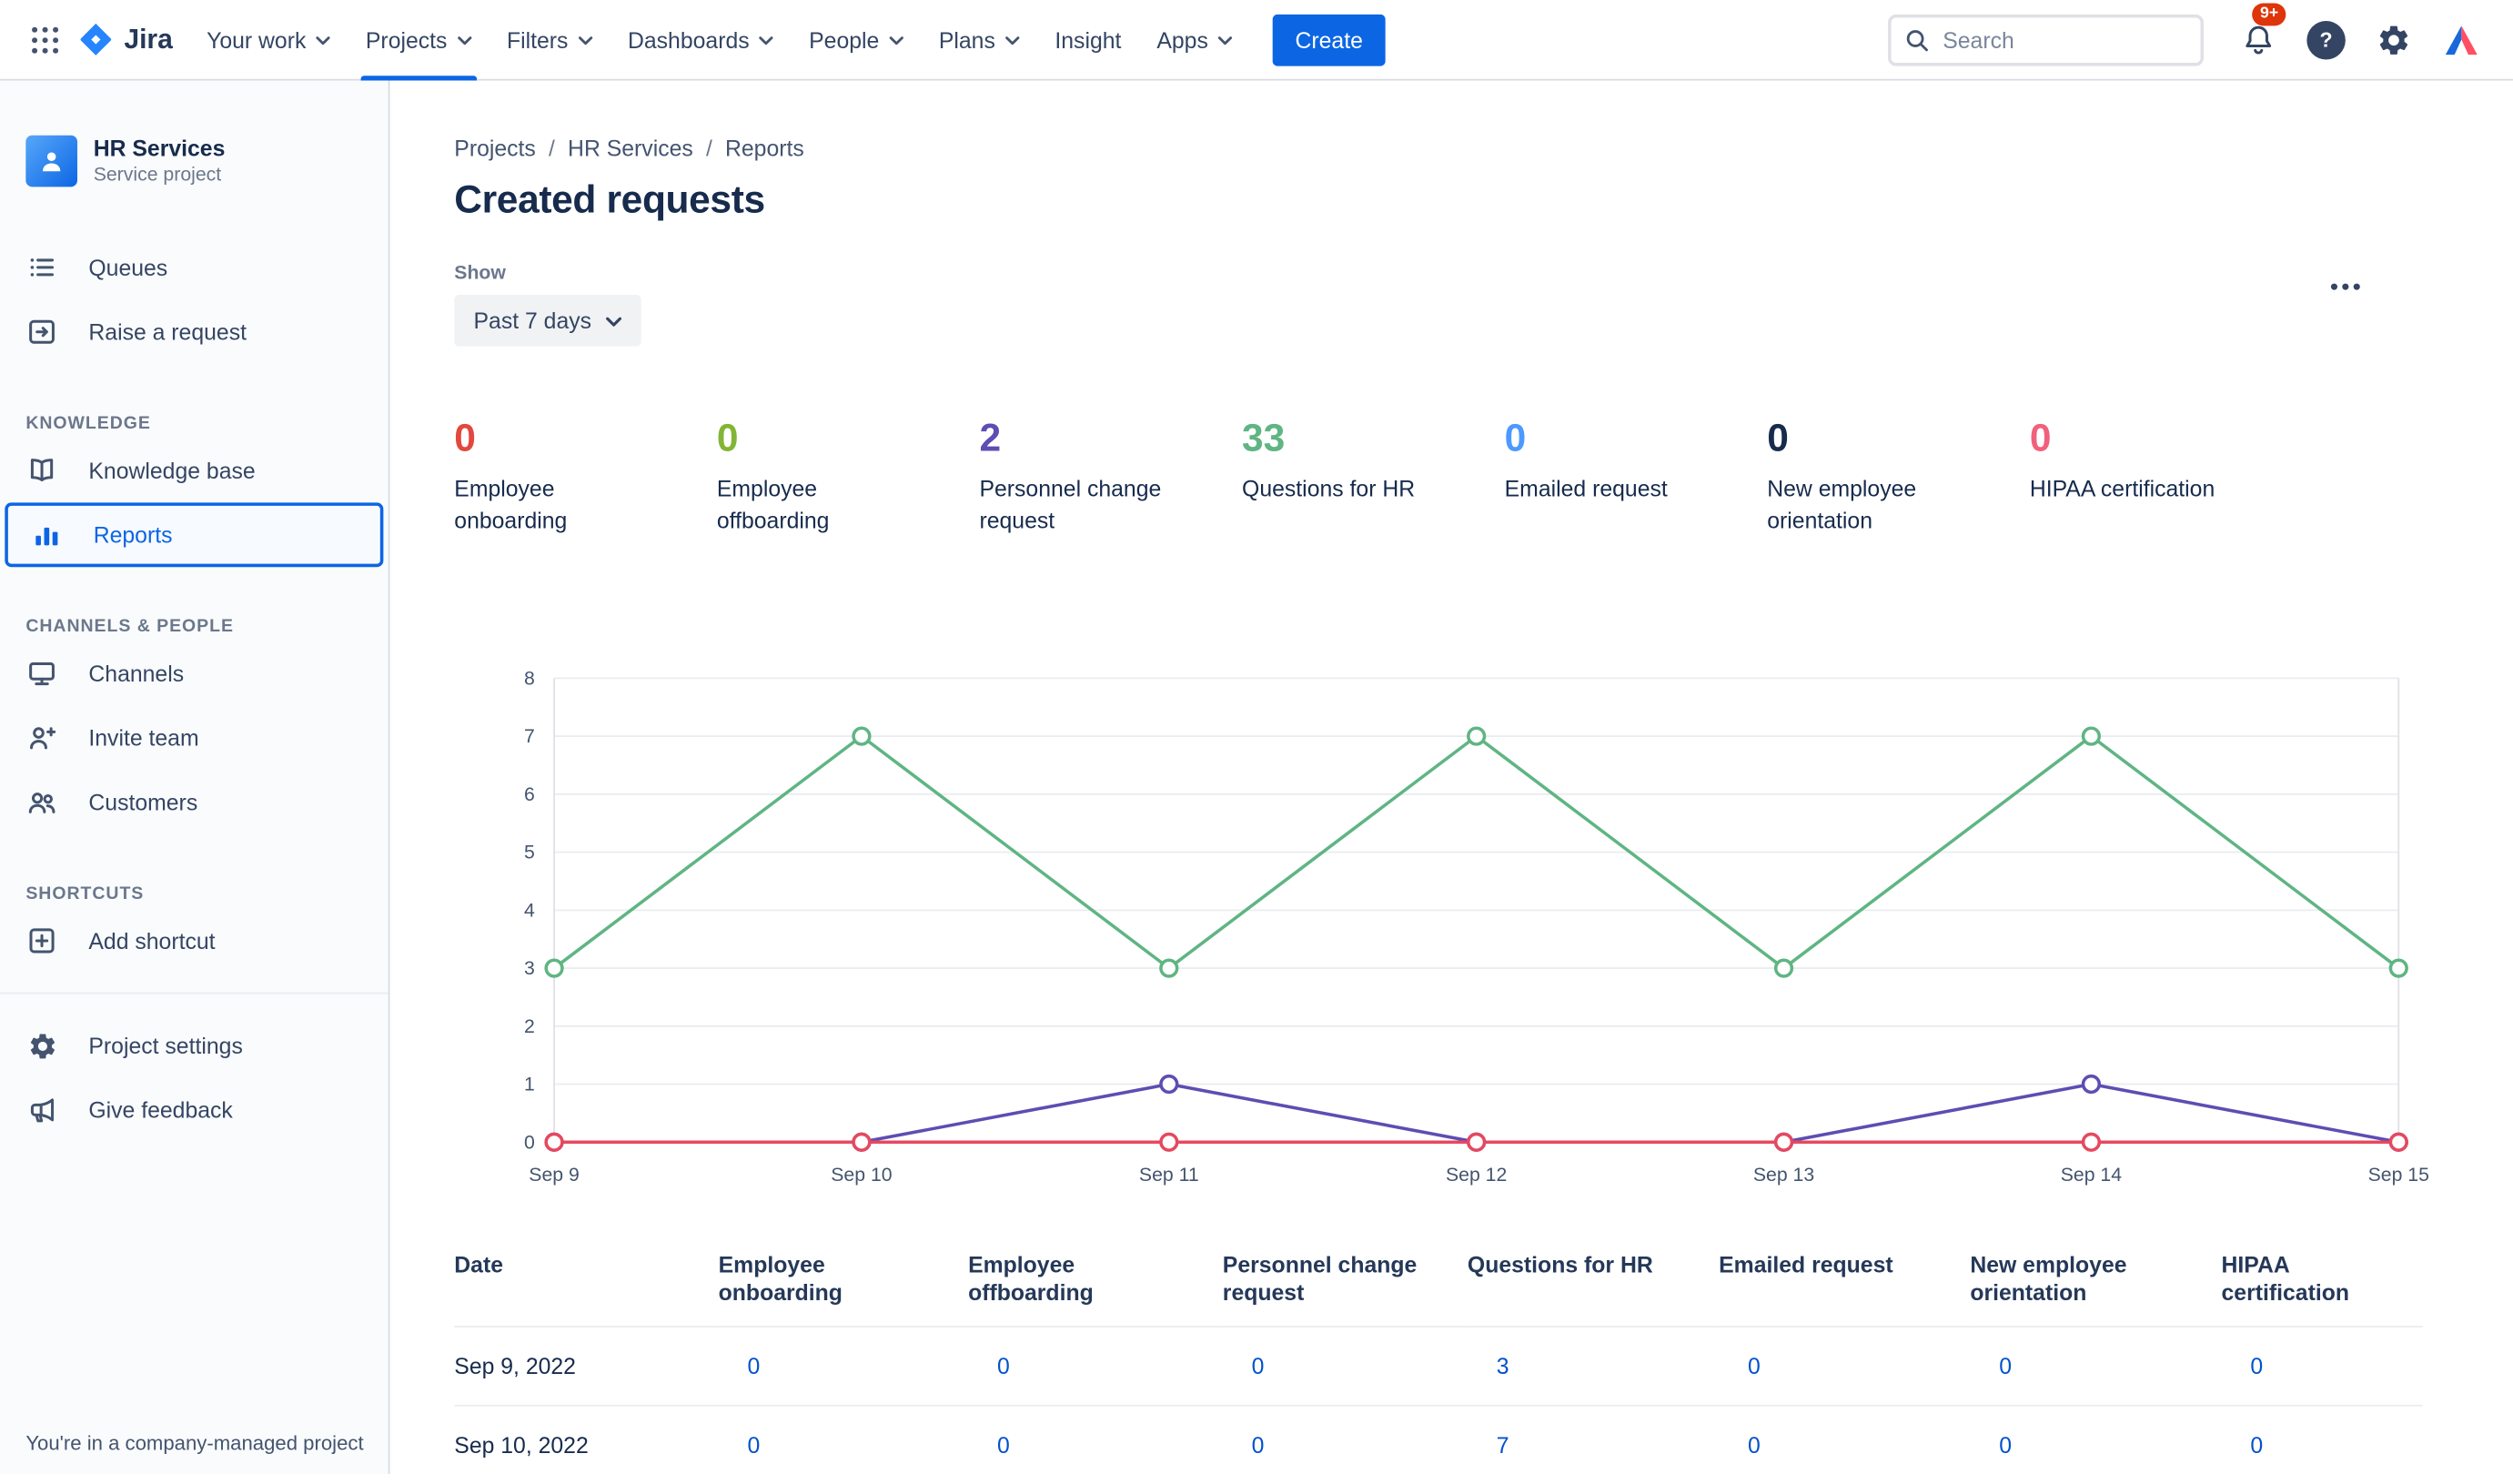  What do you see at coordinates (554, 1175) in the screenshot?
I see `svg-text: Sep 9` at bounding box center [554, 1175].